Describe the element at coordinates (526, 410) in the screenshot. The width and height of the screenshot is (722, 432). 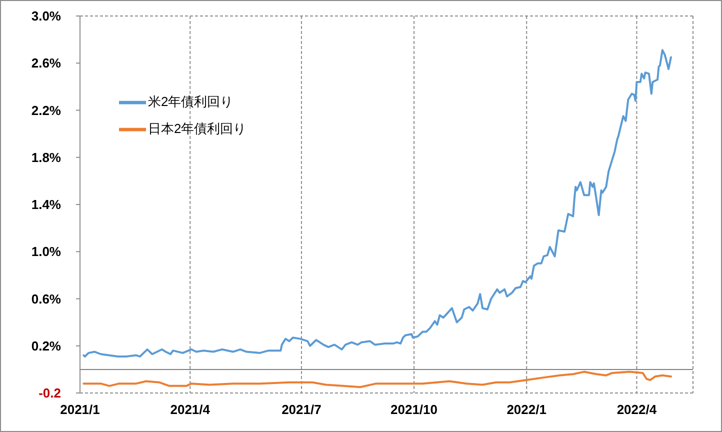
I see `x-tick-label: 2022/1` at that location.